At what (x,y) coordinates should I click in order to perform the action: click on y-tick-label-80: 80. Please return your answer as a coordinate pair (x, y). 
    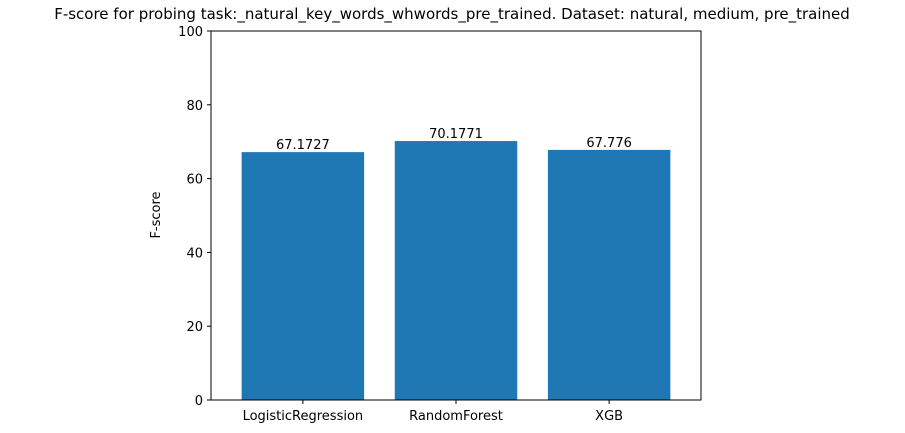
    Looking at the image, I should click on (194, 106).